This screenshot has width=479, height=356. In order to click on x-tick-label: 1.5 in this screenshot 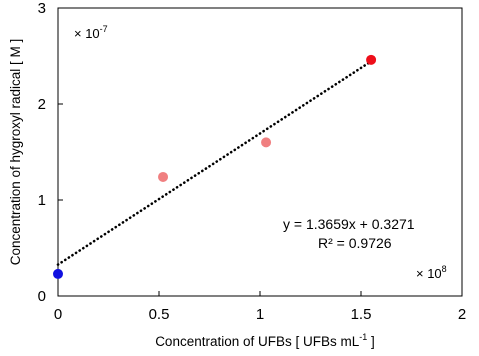, I will do `click(361, 314)`.